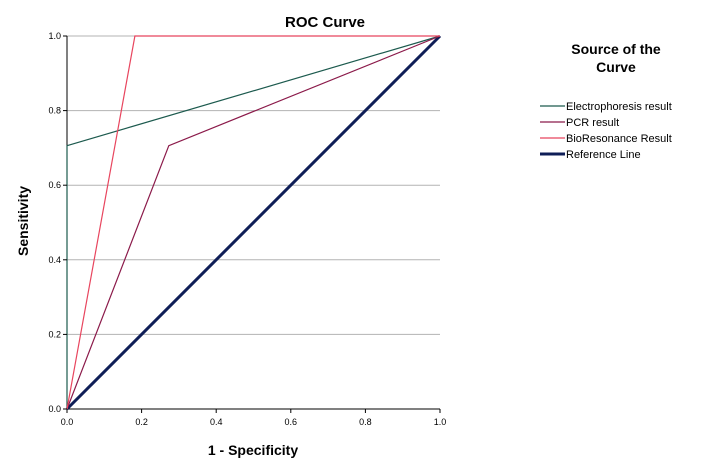  Describe the element at coordinates (365, 422) in the screenshot. I see `x-tick-label: 0.8` at that location.